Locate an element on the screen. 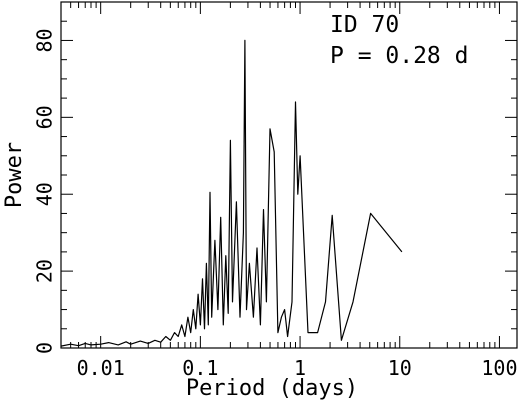 The width and height of the screenshot is (520, 405). y-tick-label: 0 is located at coordinates (45, 348).